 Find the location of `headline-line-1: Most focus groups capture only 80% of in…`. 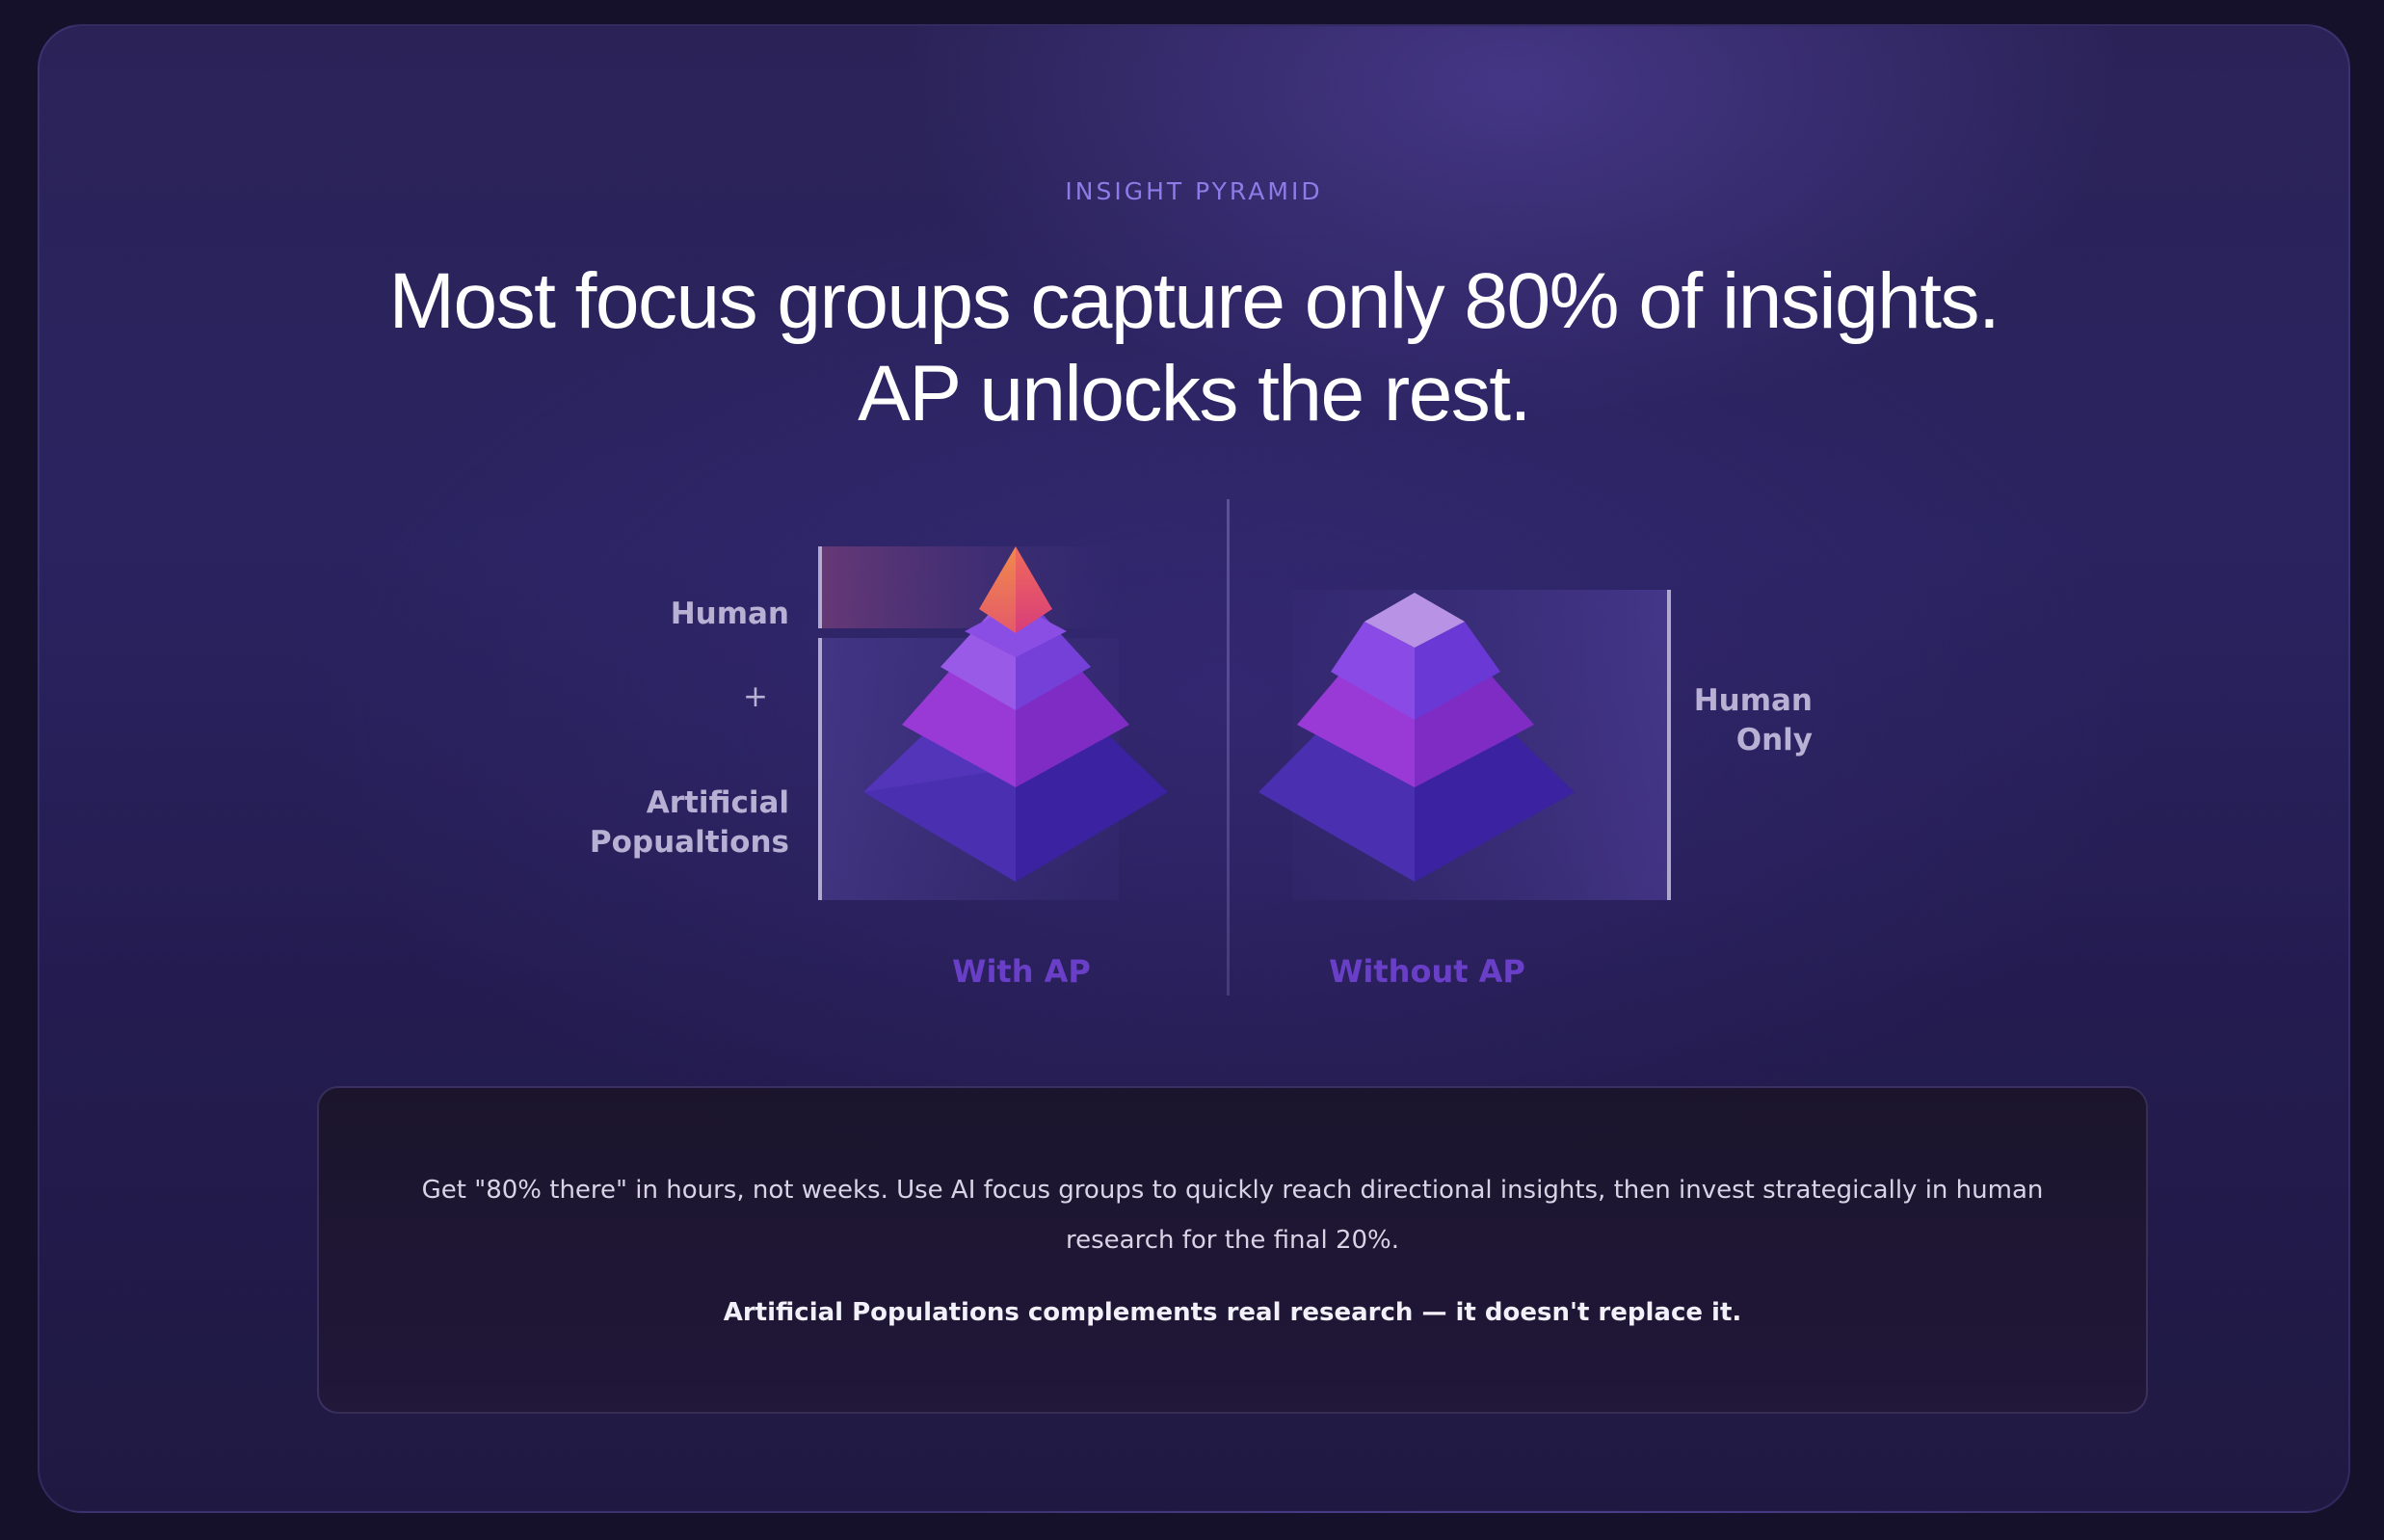

headline-line-1: Most focus groups capture only 80% of in… is located at coordinates (1194, 301).